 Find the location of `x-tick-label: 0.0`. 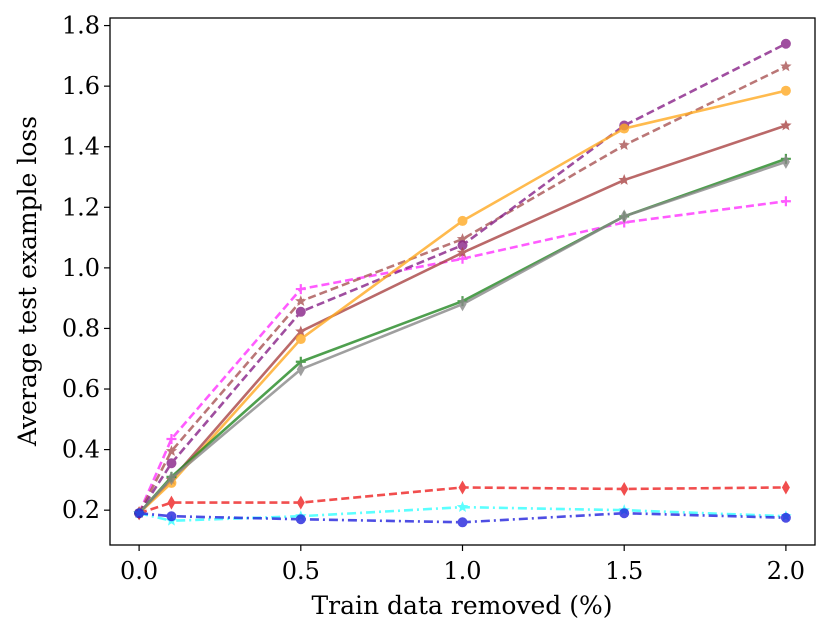

x-tick-label: 0.0 is located at coordinates (139, 571).